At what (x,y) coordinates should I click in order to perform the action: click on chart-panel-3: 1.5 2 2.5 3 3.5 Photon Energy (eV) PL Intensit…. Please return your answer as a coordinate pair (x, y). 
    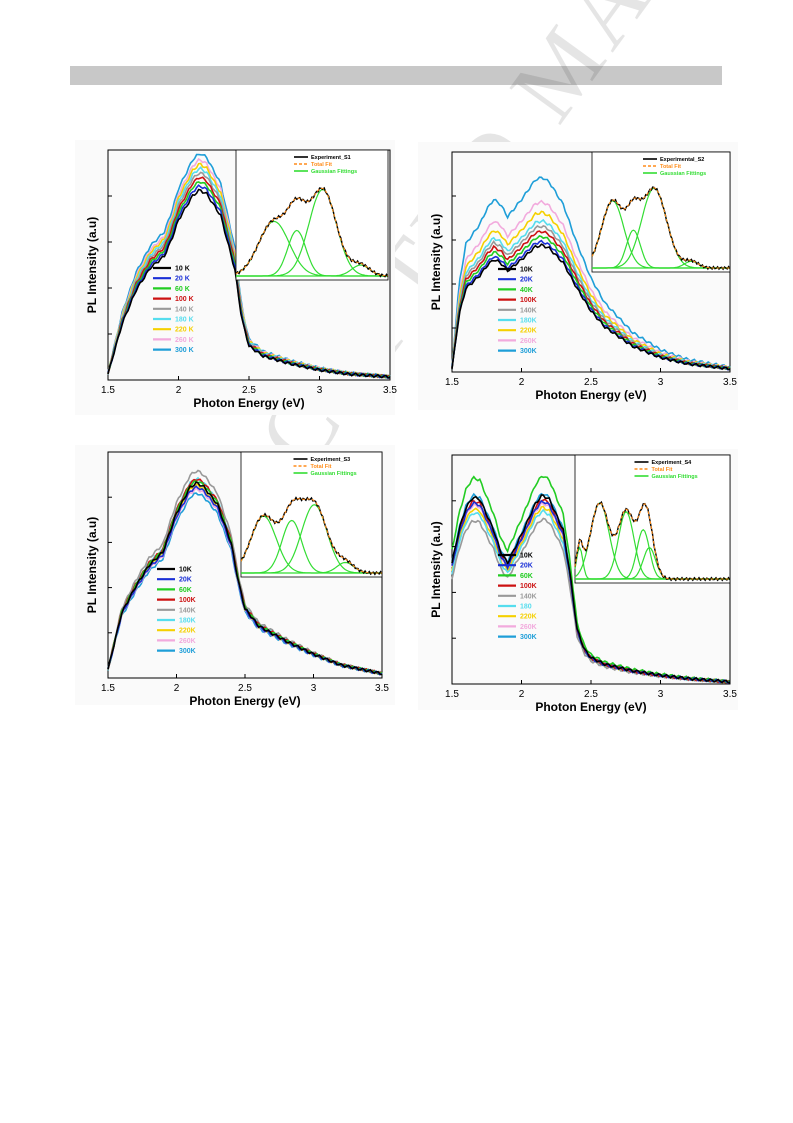
    Looking at the image, I should click on (235, 576).